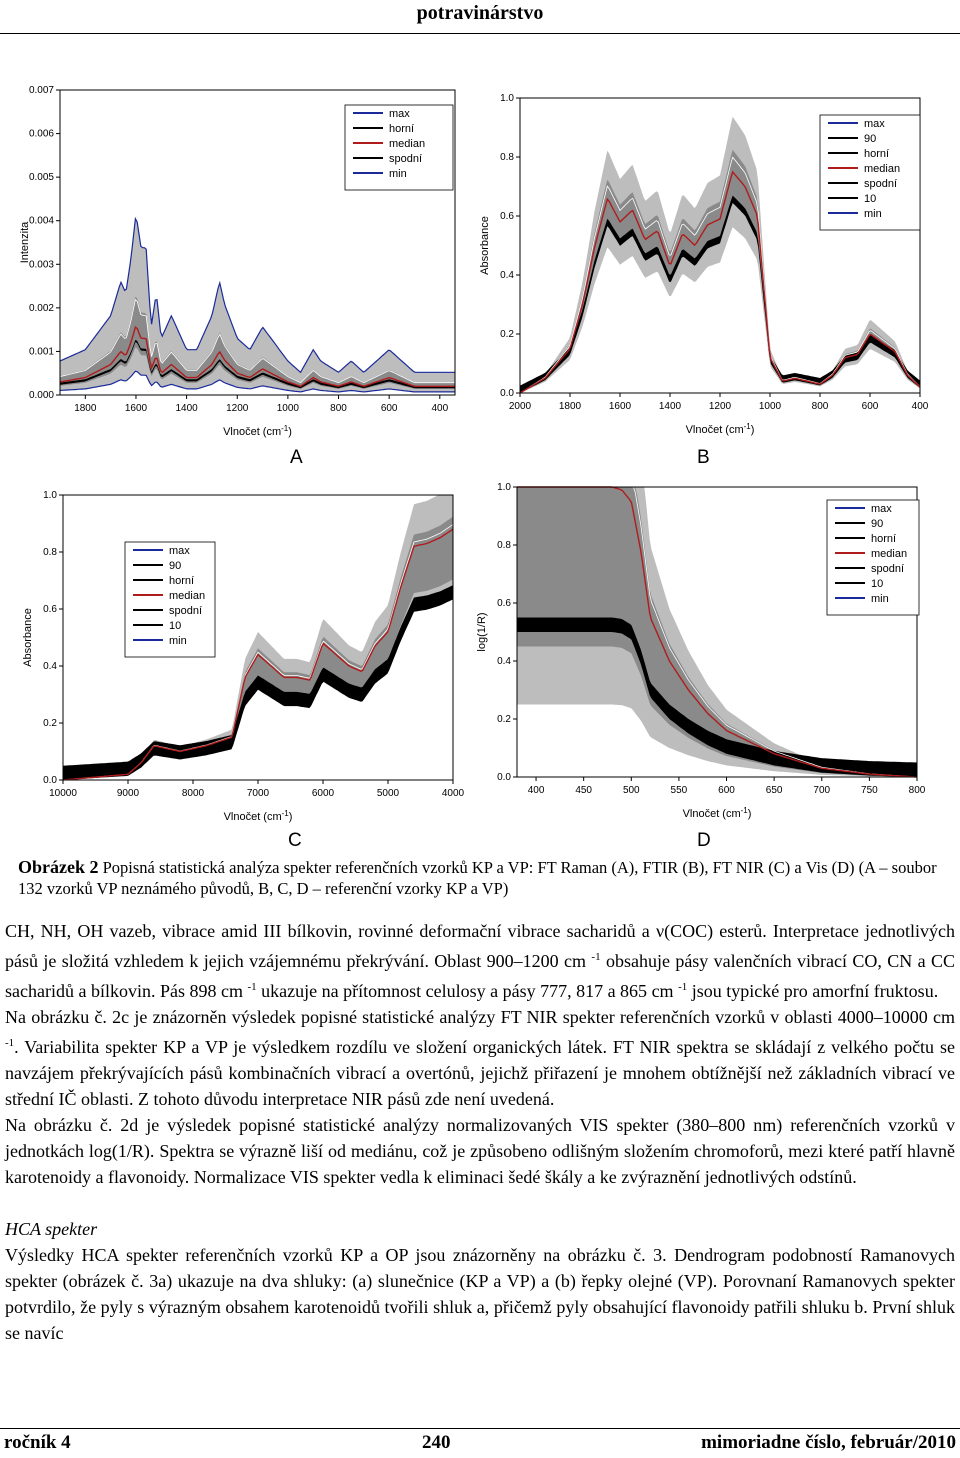 The height and width of the screenshot is (1458, 960). I want to click on x-tick-label: 6000, so click(323, 793).